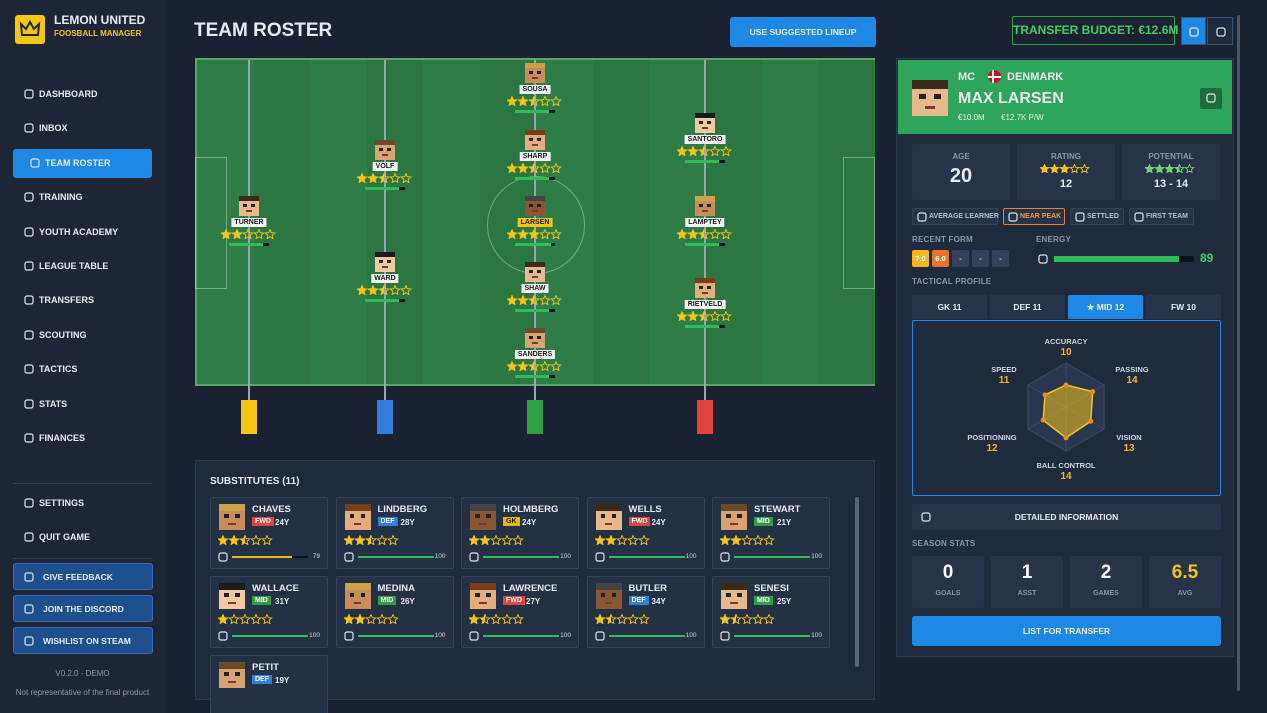  Describe the element at coordinates (394, 533) in the screenshot. I see `sub-card: LINDBERG DEF 28Y 100` at that location.